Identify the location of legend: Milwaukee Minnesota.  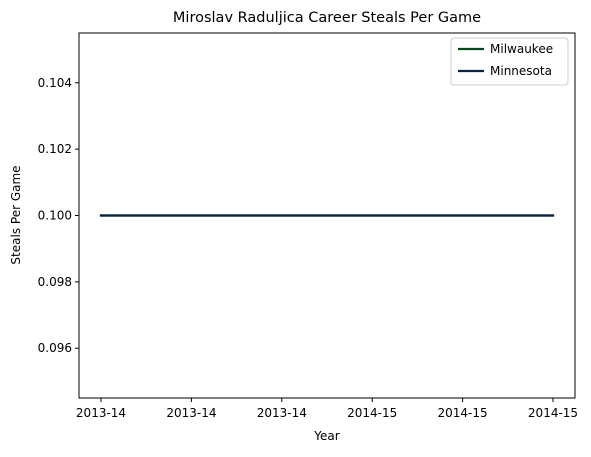
(509, 61).